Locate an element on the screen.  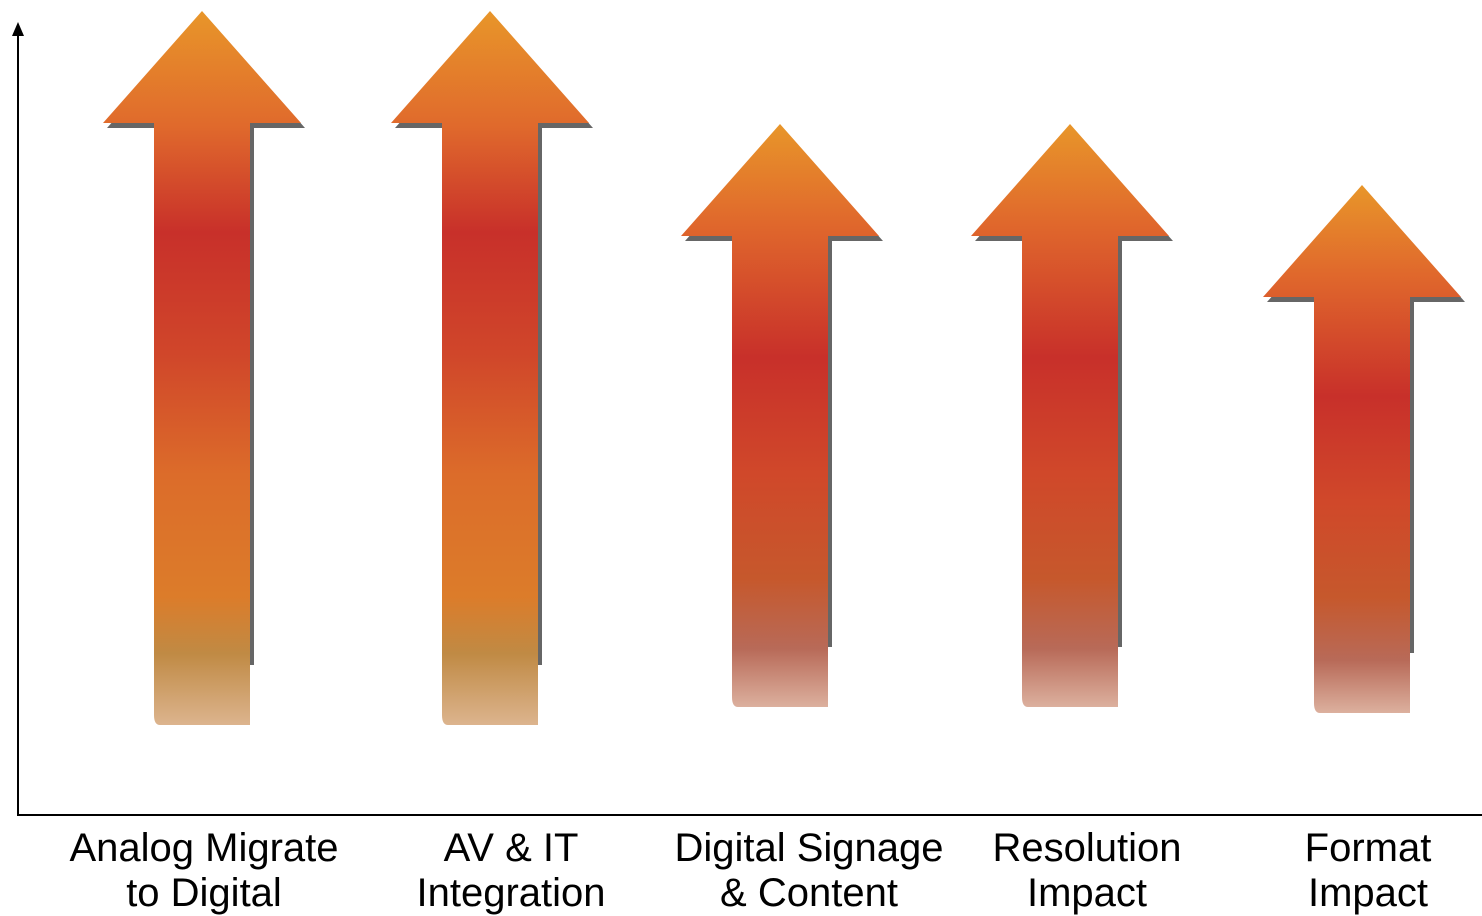
category-label-line: & Content is located at coordinates (809, 893).